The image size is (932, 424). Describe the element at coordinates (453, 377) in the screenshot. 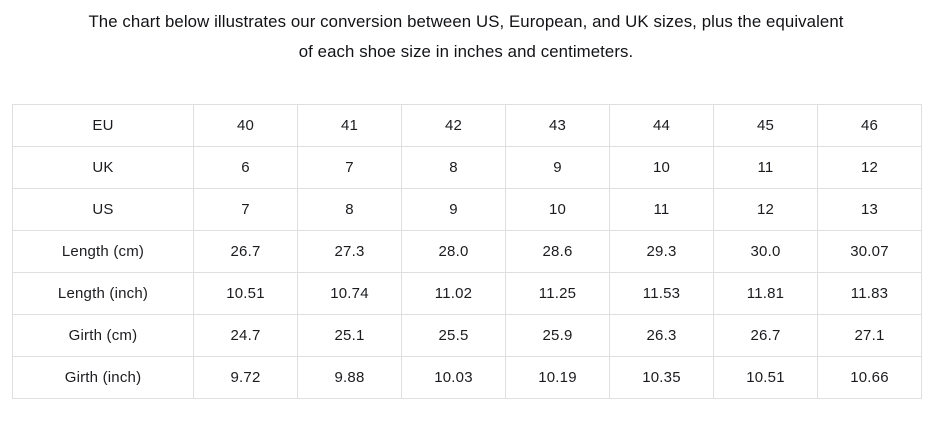

I see `table-cell: 10.03` at that location.